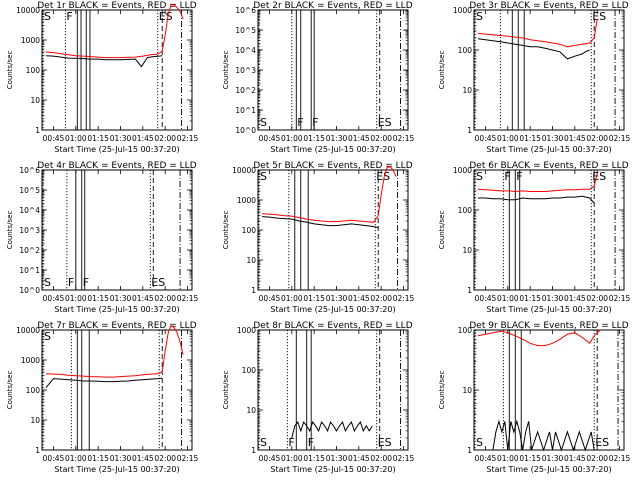 The height and width of the screenshot is (480, 640). I want to click on panel-title: Det 9r BLACK = Events, RED = LLD, so click(548, 326).